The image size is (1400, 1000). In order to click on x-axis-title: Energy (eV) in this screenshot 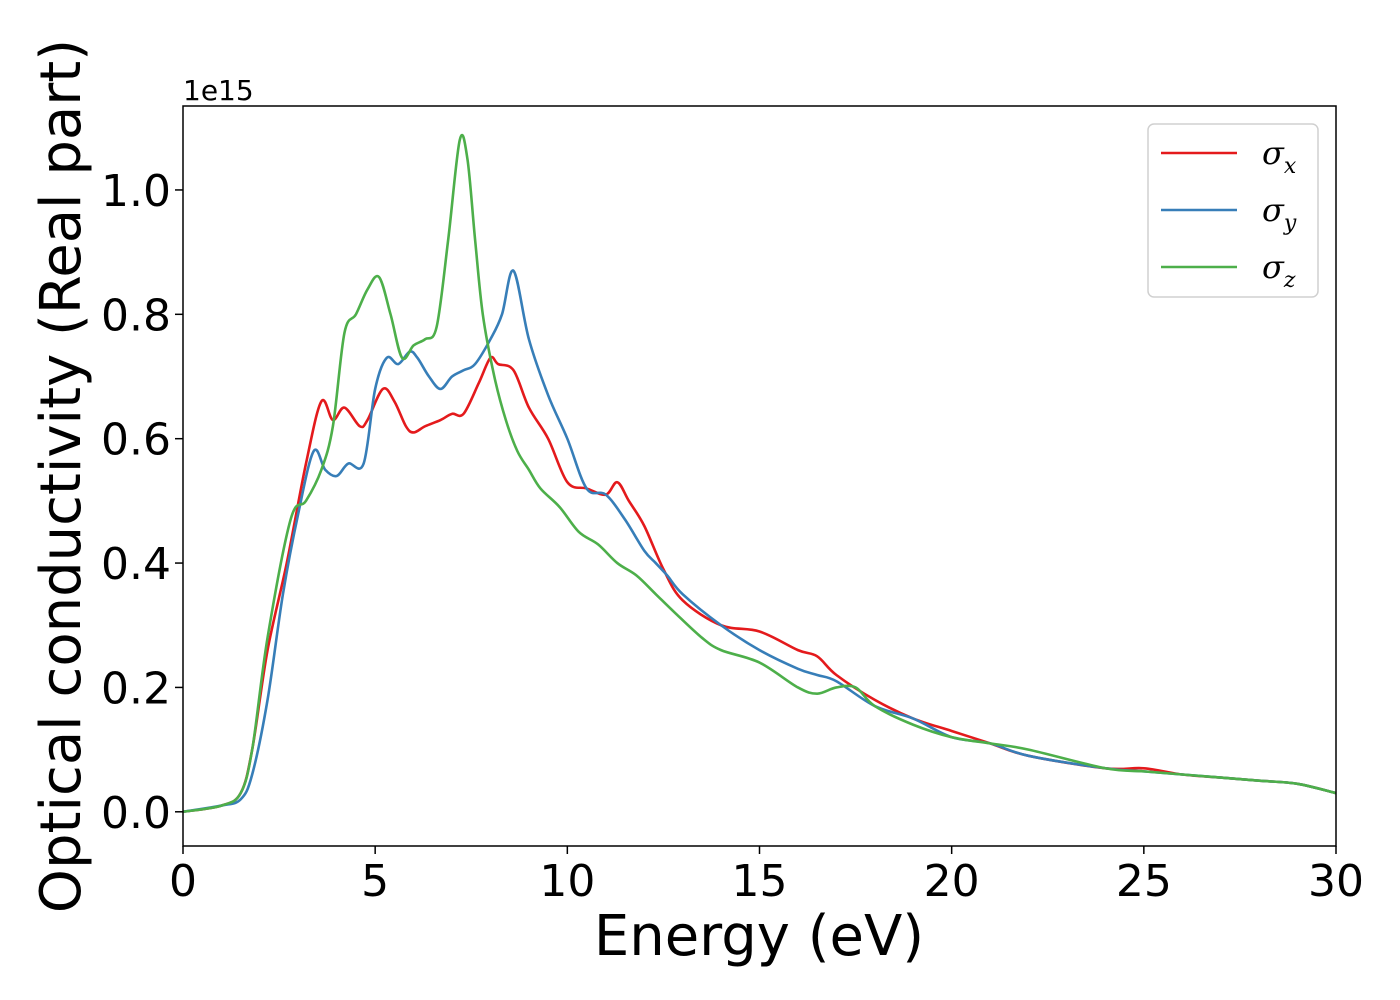, I will do `click(759, 936)`.